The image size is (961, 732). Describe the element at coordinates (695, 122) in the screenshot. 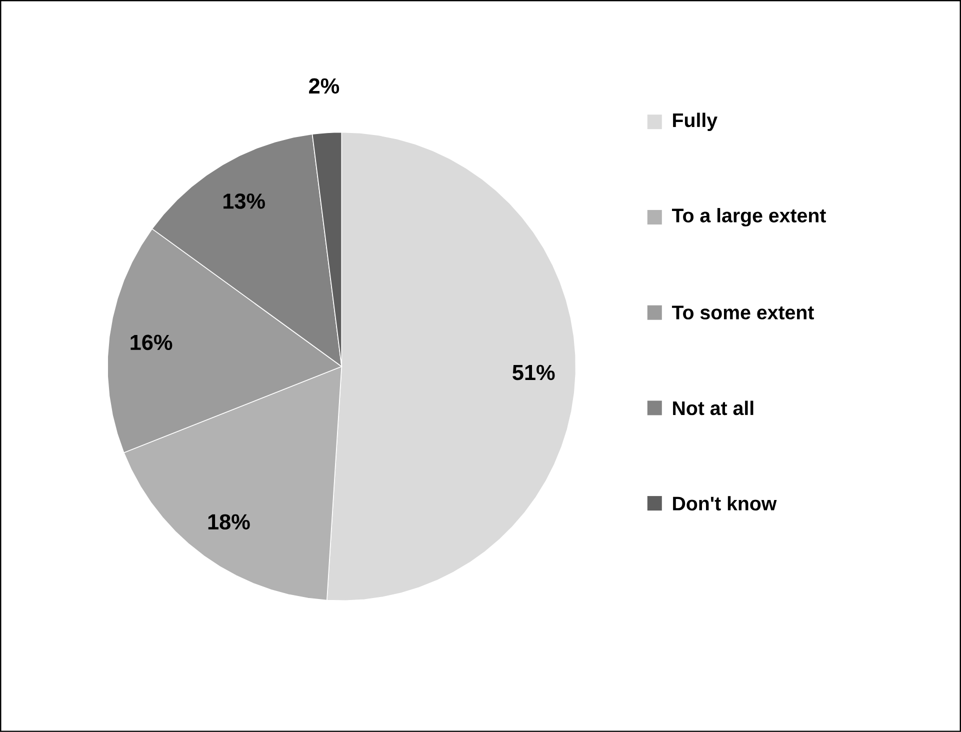

I see `legend-label: Fully` at that location.